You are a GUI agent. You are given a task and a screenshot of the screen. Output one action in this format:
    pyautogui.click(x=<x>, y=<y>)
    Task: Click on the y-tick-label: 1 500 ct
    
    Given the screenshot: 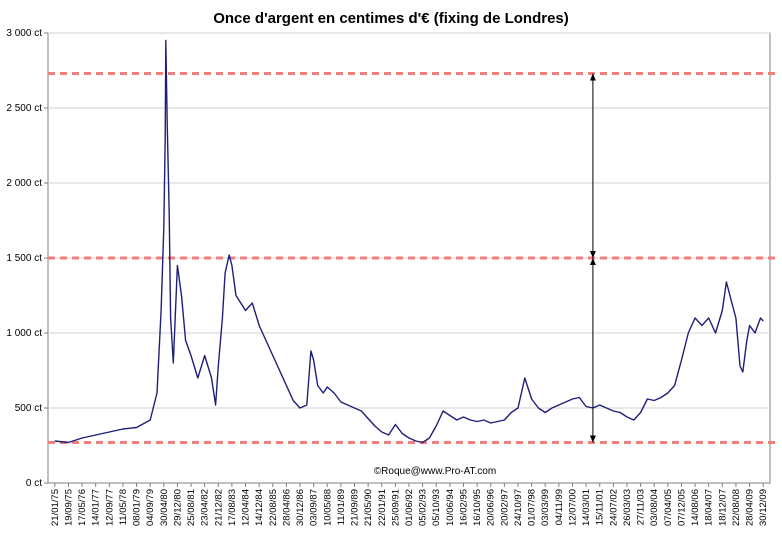 What is the action you would take?
    pyautogui.click(x=24, y=258)
    